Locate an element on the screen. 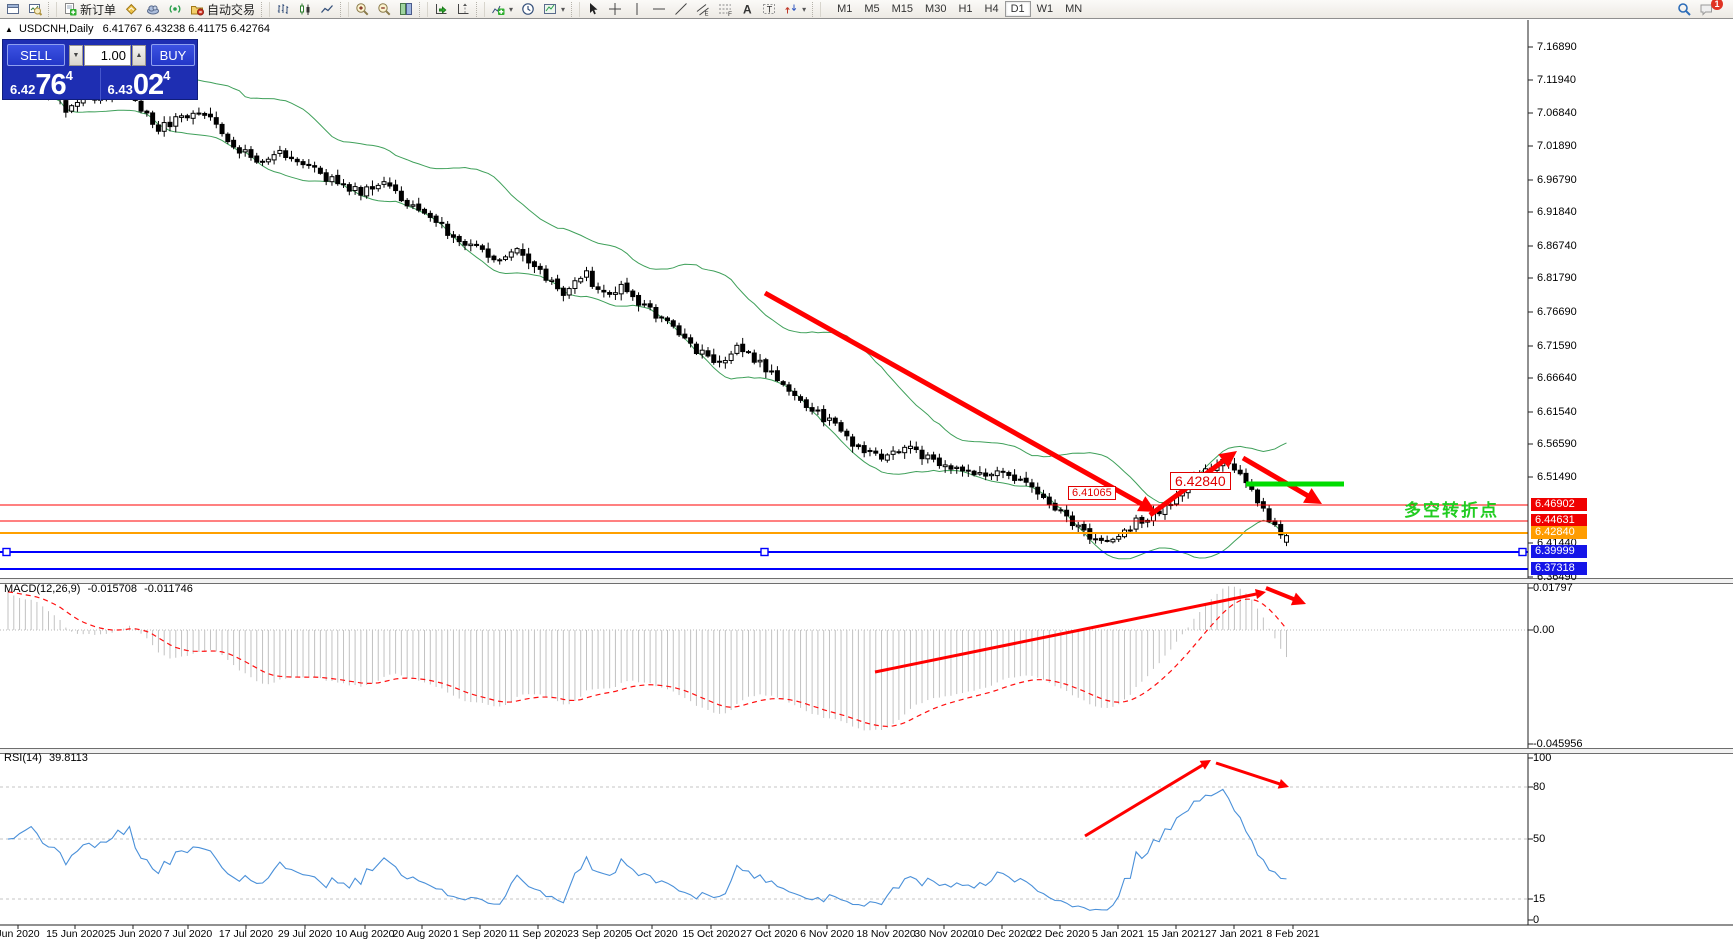  volume-up-button: ▲ is located at coordinates (139, 55).